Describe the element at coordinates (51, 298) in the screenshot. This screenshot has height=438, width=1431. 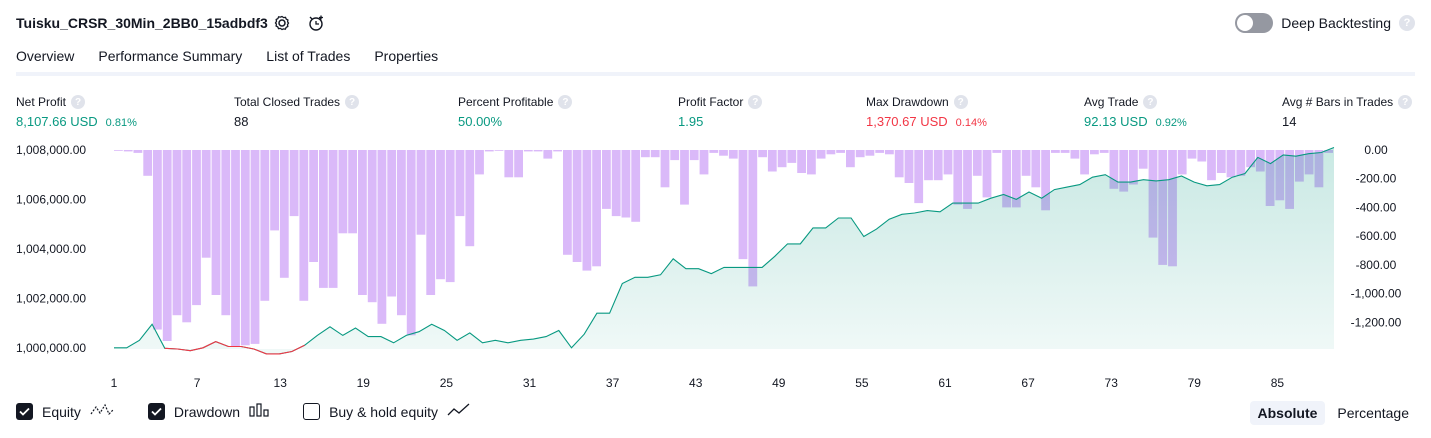
I see `left-axis-tick-label: 1,002,000.00` at that location.